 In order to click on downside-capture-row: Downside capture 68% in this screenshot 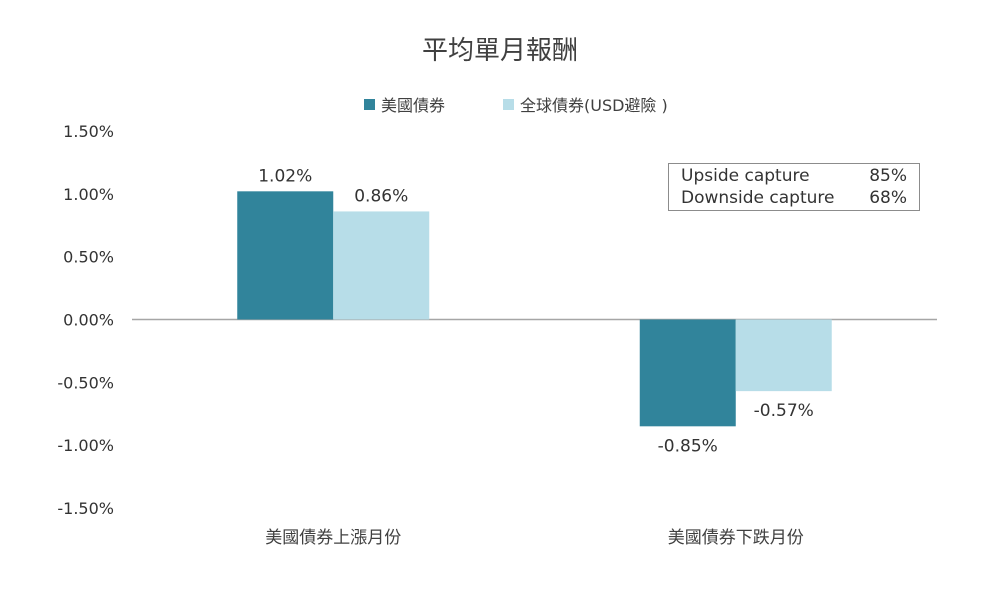, I will do `click(794, 199)`.